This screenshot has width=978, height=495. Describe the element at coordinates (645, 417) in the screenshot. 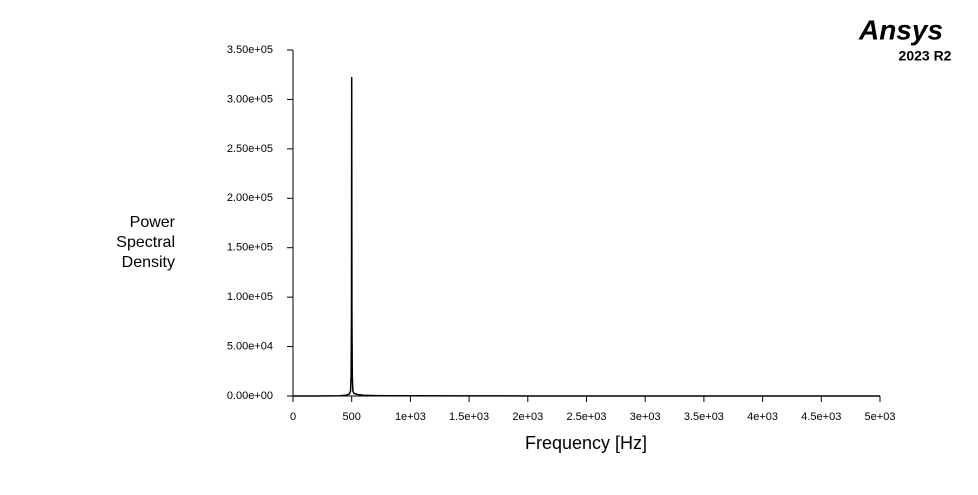

I see `x-tick-label: 3e+03` at that location.